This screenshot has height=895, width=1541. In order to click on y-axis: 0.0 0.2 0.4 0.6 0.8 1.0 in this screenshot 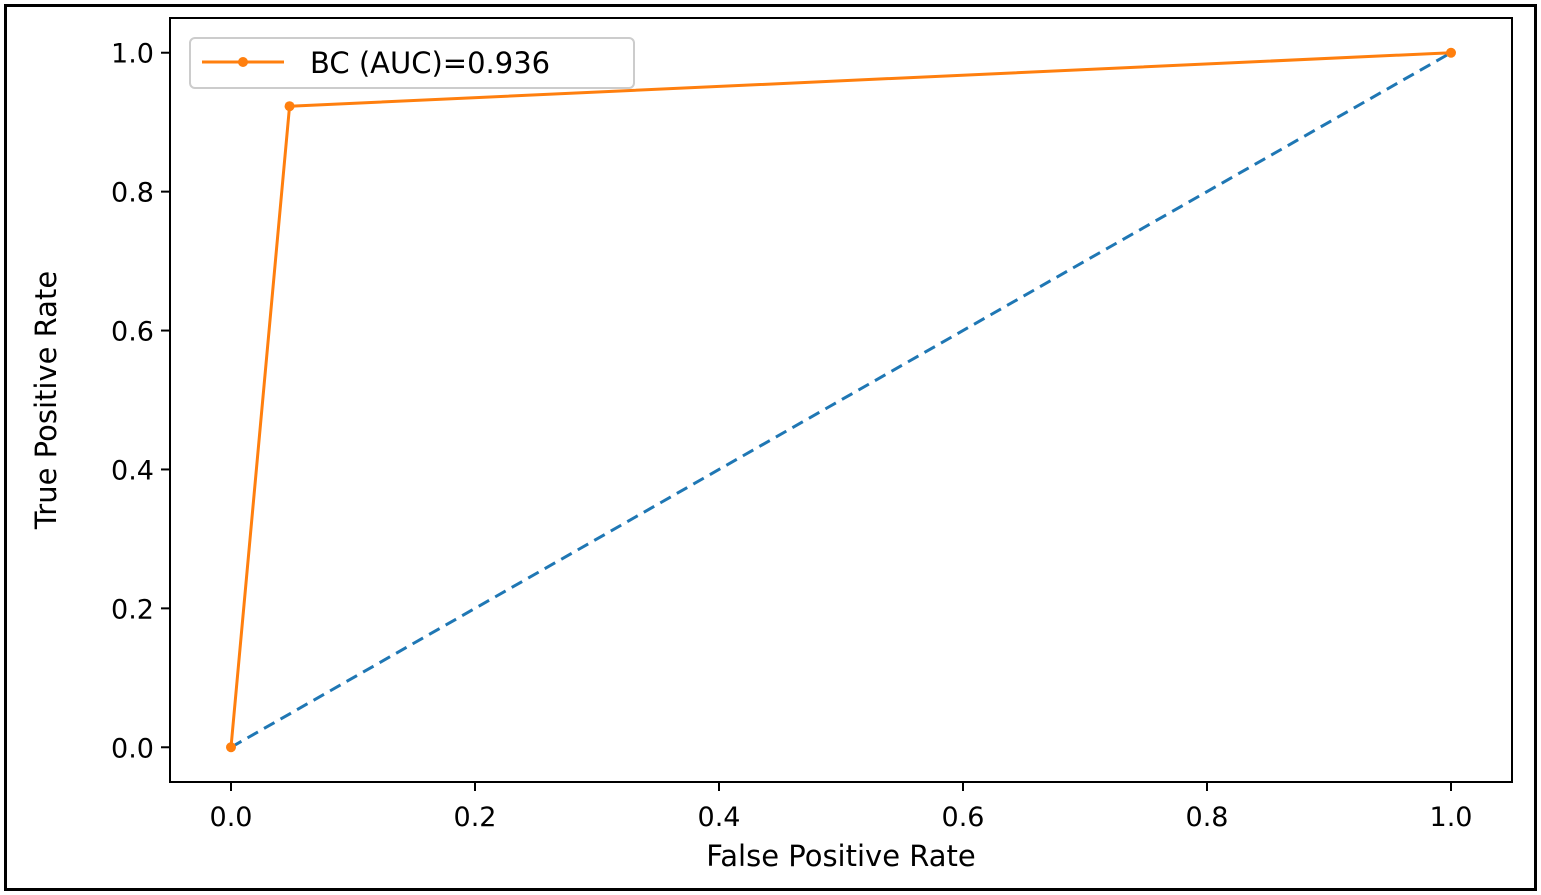, I will do `click(140, 401)`.